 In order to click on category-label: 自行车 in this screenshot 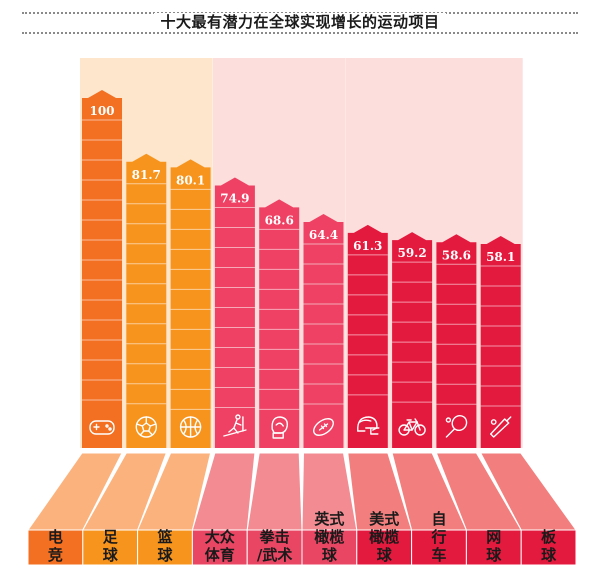, I will do `click(438, 537)`.